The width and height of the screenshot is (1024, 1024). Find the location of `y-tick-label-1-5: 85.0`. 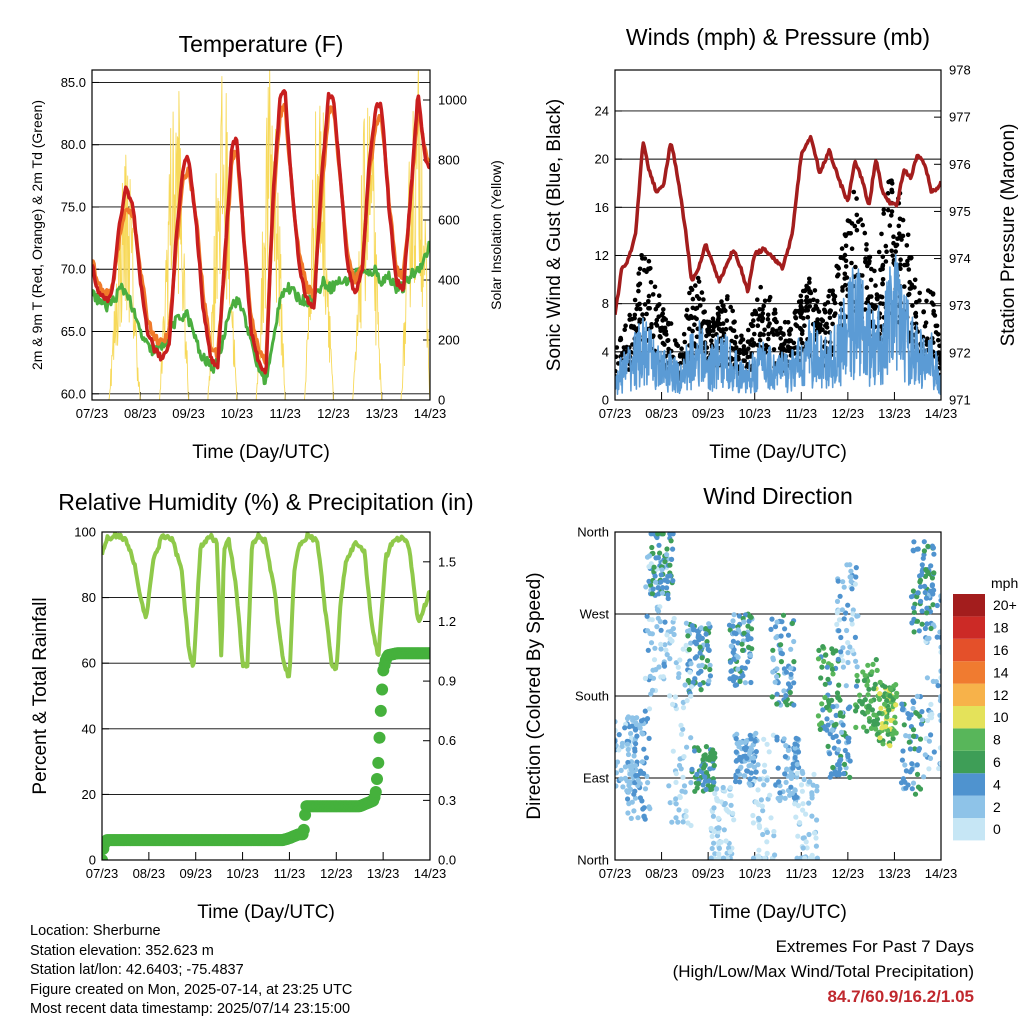

y-tick-label-1-5: 85.0 is located at coordinates (73, 82).